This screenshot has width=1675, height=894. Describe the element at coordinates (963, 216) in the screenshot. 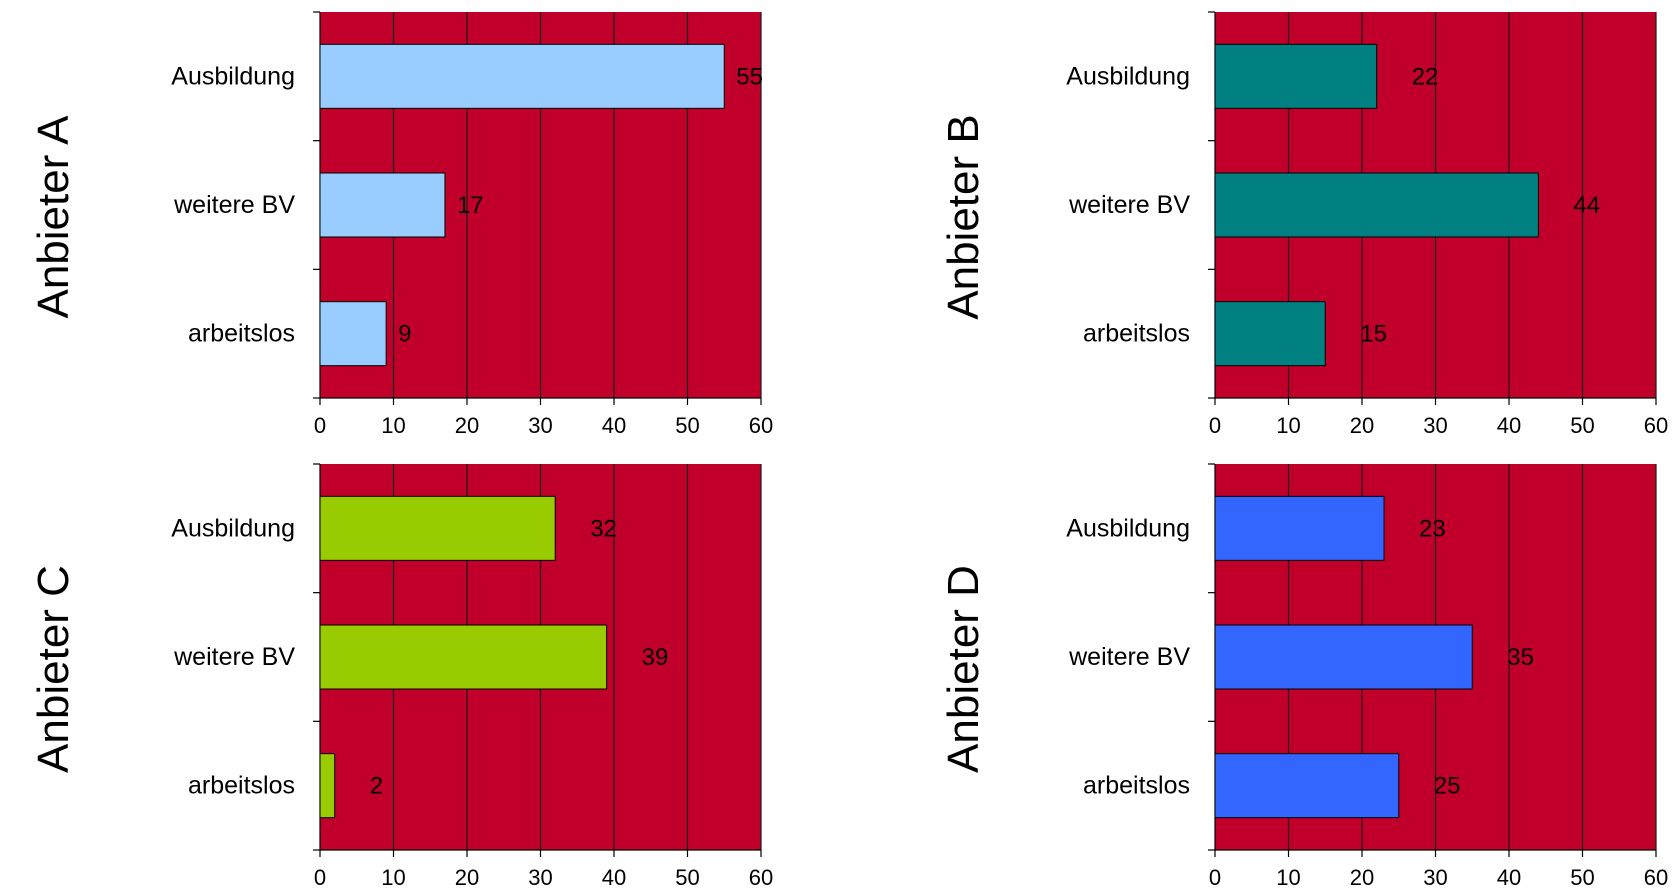

I see `panel-title: Anbieter B` at that location.